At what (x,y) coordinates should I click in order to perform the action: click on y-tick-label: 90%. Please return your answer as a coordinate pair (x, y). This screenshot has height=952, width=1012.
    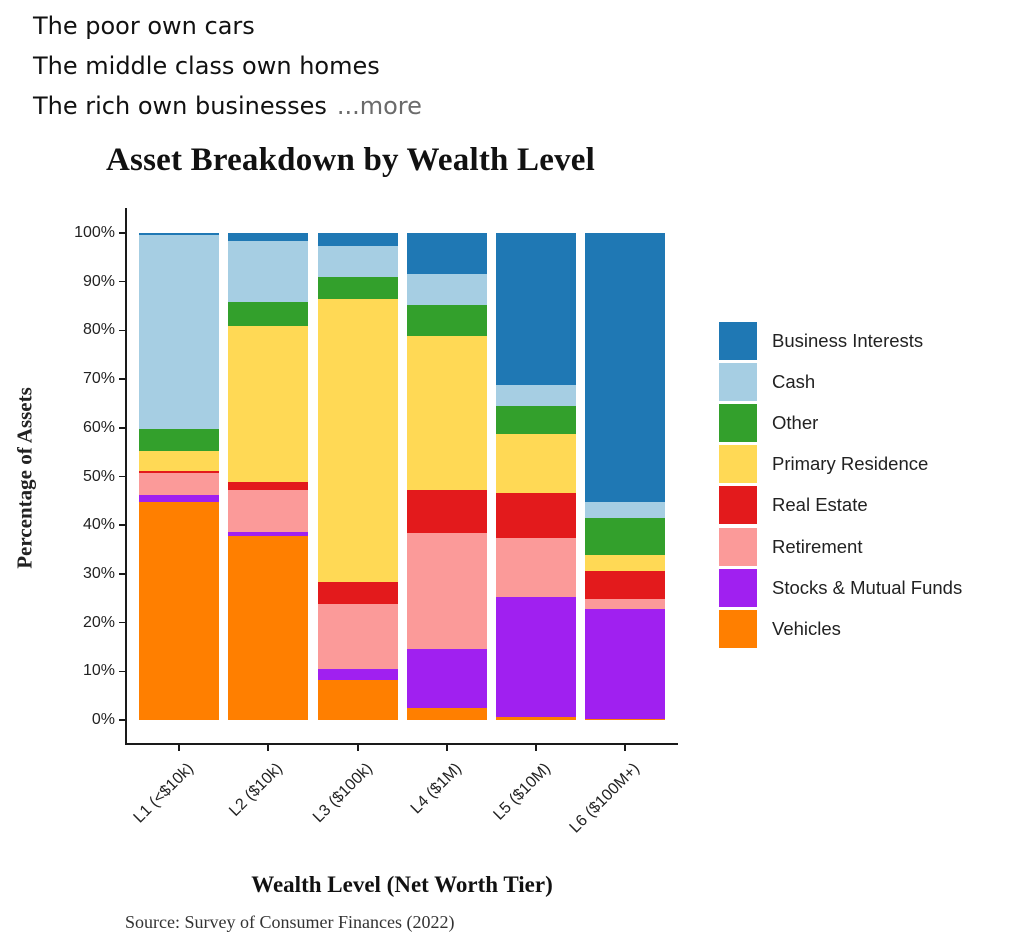
    Looking at the image, I should click on (98, 281).